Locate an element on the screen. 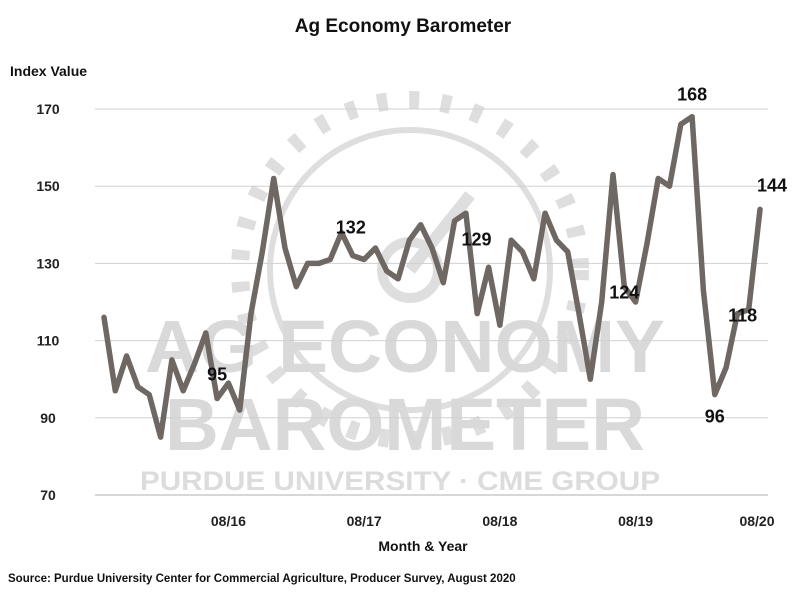  data-label-95: 95 is located at coordinates (217, 375).